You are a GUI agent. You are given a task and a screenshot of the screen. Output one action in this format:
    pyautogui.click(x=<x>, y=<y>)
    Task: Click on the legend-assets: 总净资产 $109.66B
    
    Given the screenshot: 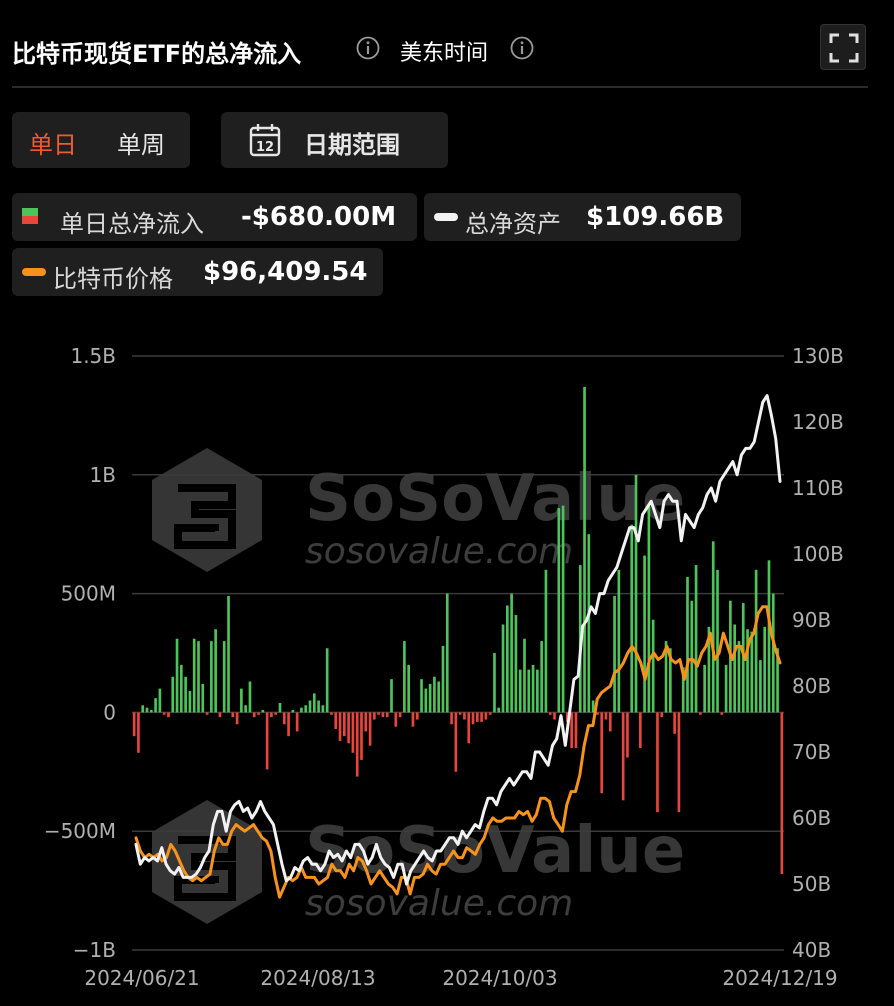 What is the action you would take?
    pyautogui.click(x=582, y=217)
    